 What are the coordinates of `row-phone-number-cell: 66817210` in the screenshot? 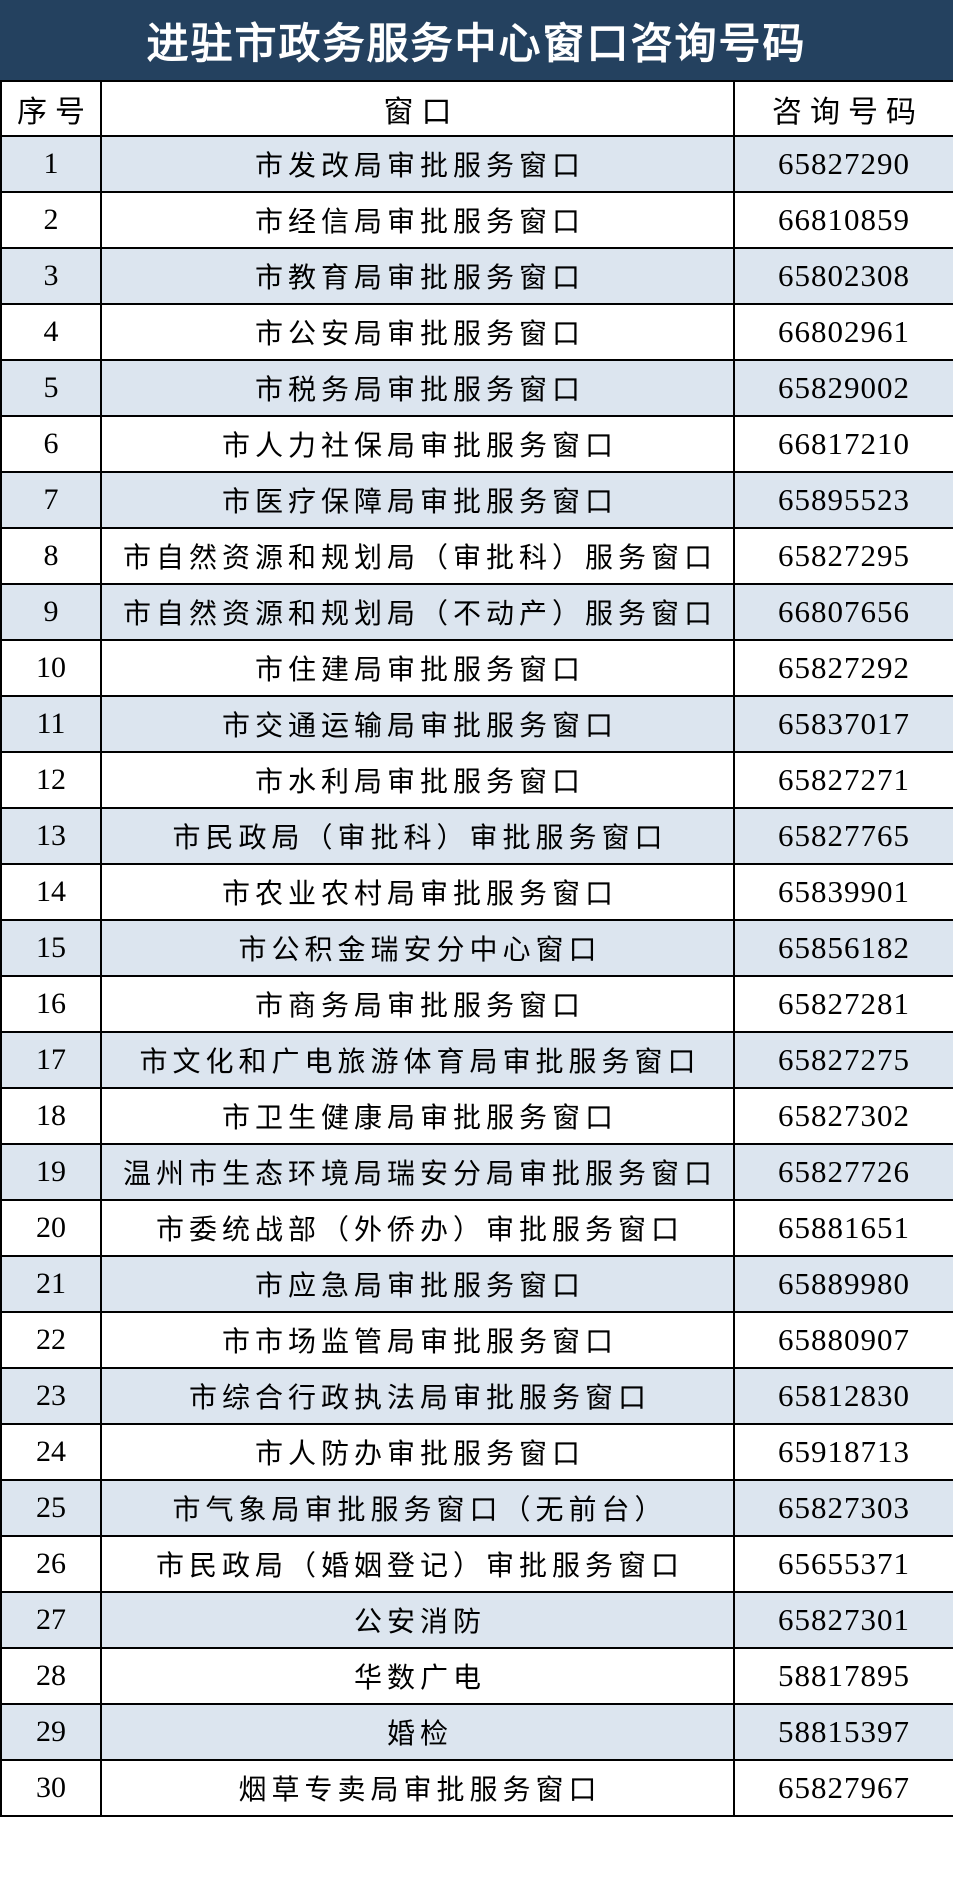 It's located at (843, 444).